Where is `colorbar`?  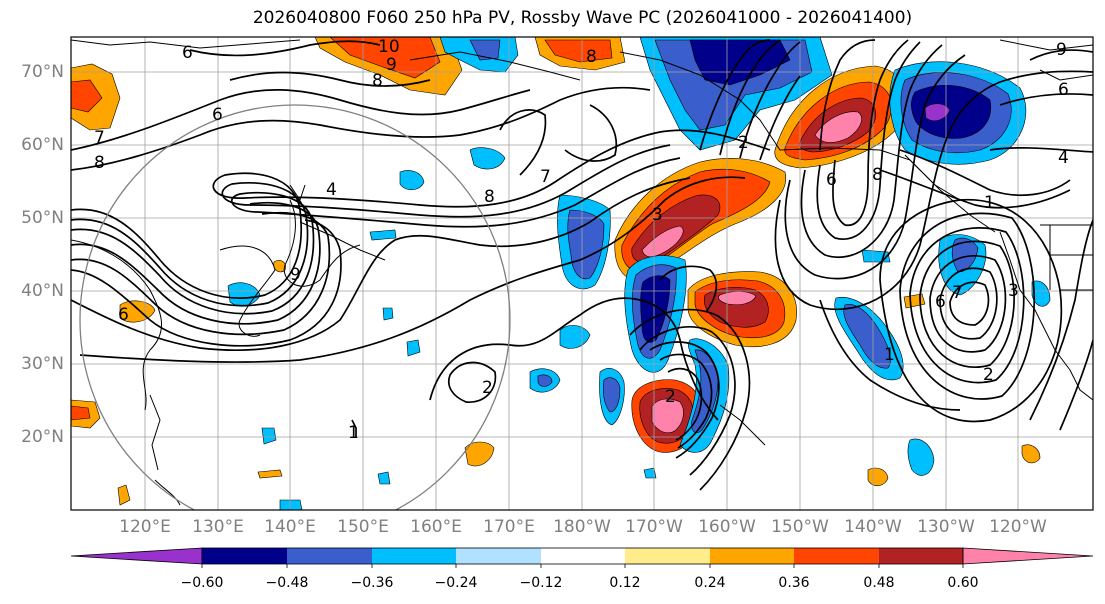 colorbar is located at coordinates (582, 557).